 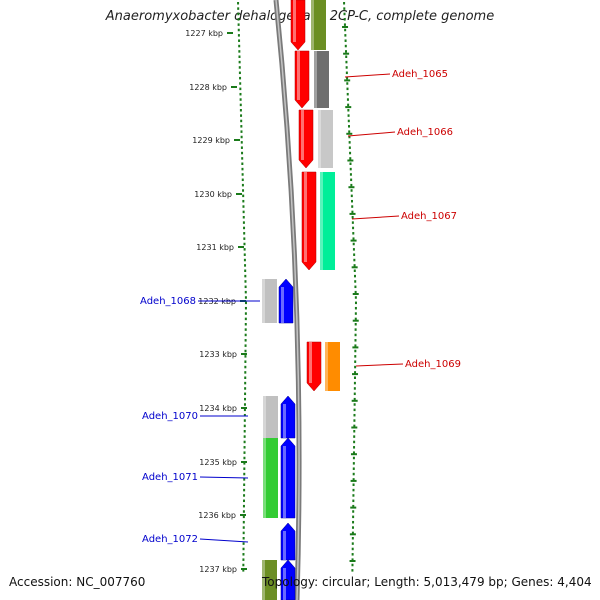 What do you see at coordinates (170, 539) in the screenshot?
I see `reverse-gene-label: Adeh_1072` at bounding box center [170, 539].